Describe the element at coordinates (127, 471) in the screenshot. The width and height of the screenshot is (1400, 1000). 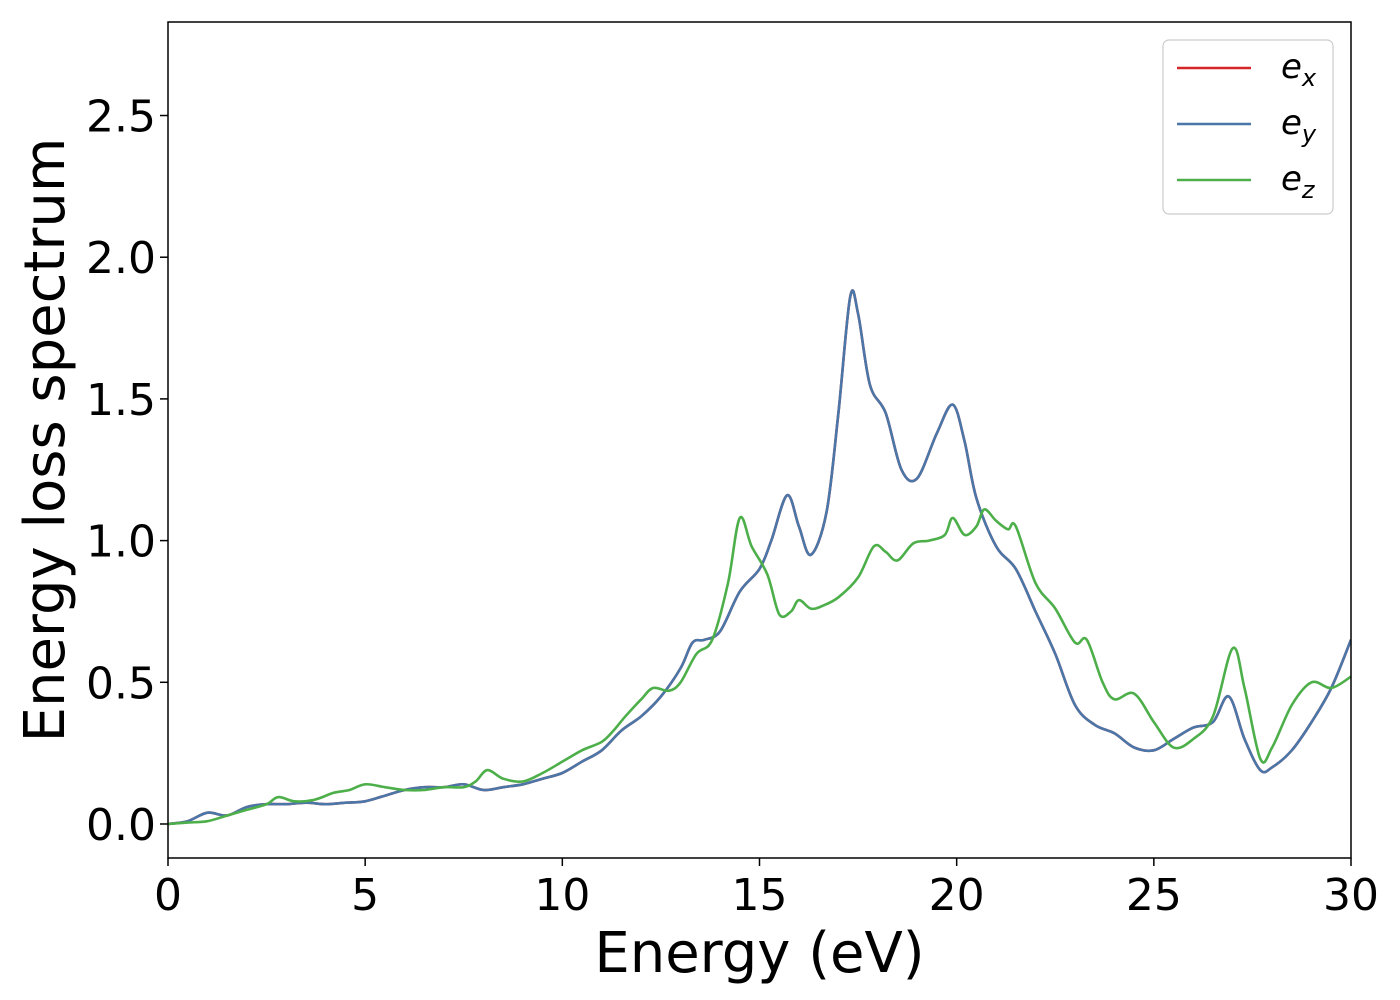
I see `y-axis-ticks: 0.0 0.5 1.0 1.5 2.0 2.5` at that location.